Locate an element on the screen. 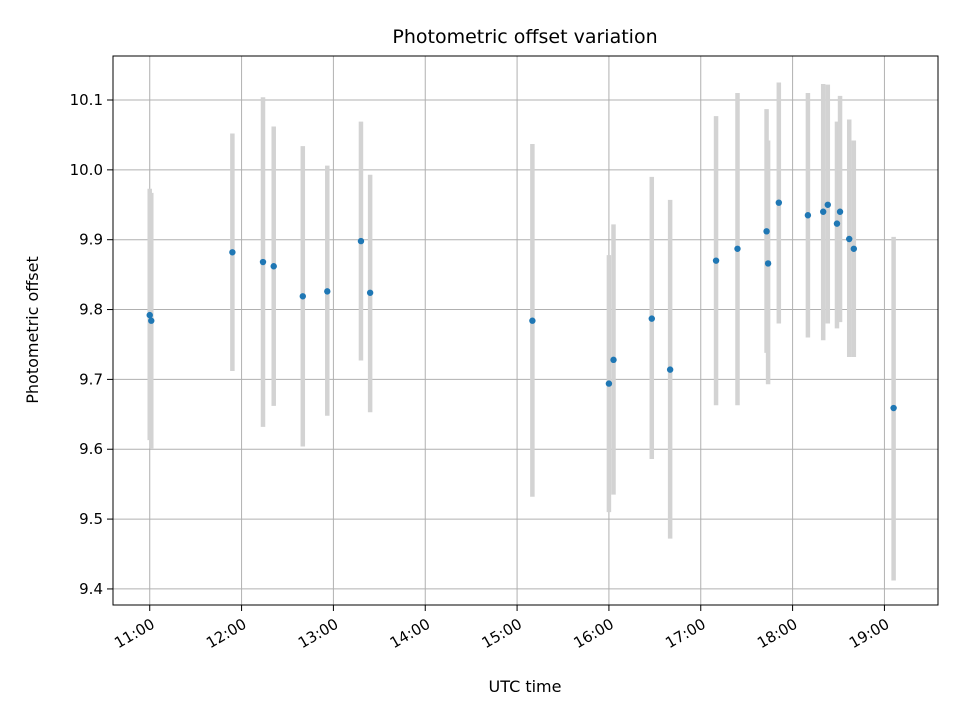 The width and height of the screenshot is (960, 720). y-tick-label: 9.4 is located at coordinates (91, 589).